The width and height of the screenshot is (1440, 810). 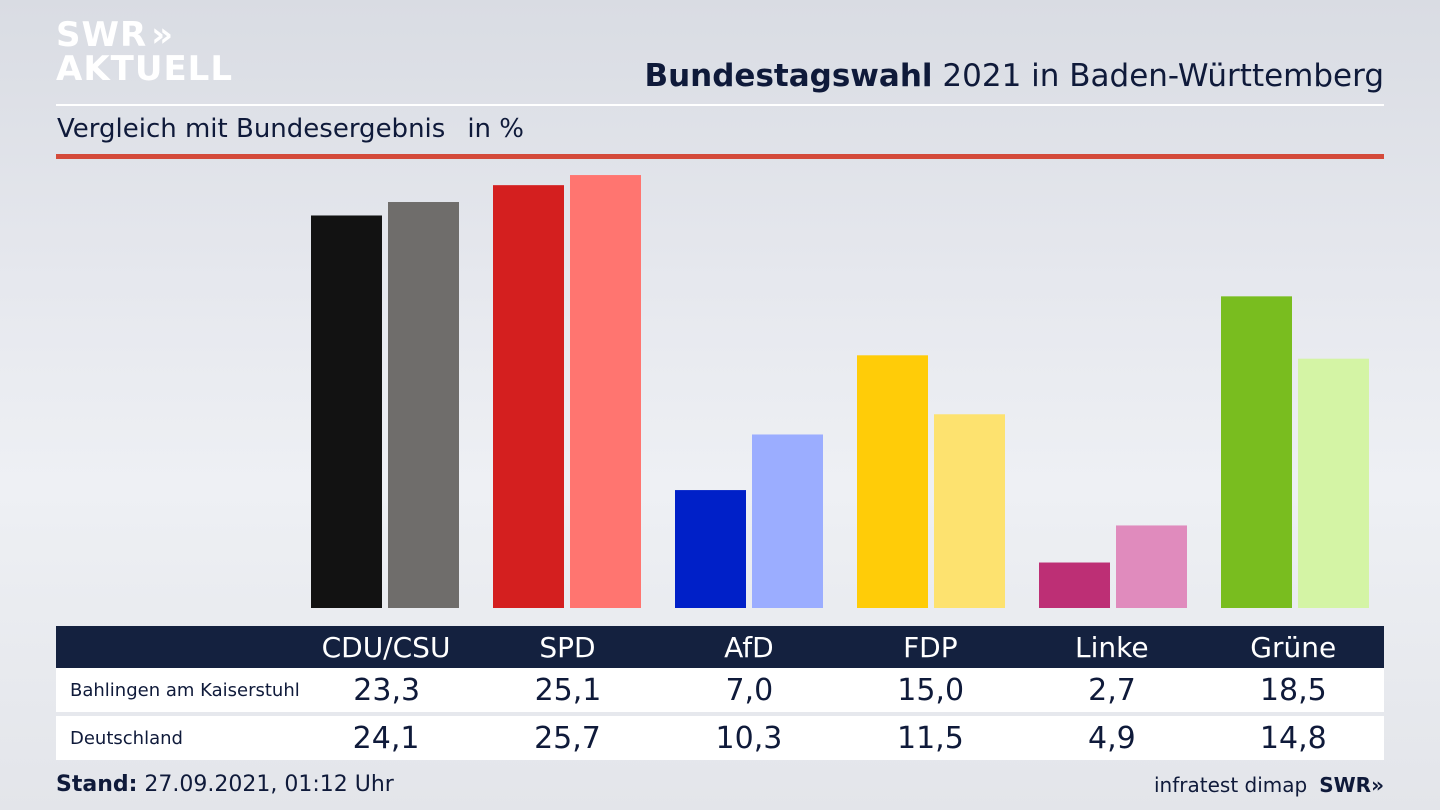 I want to click on source-text: infratest dimap, so click(x=1231, y=785).